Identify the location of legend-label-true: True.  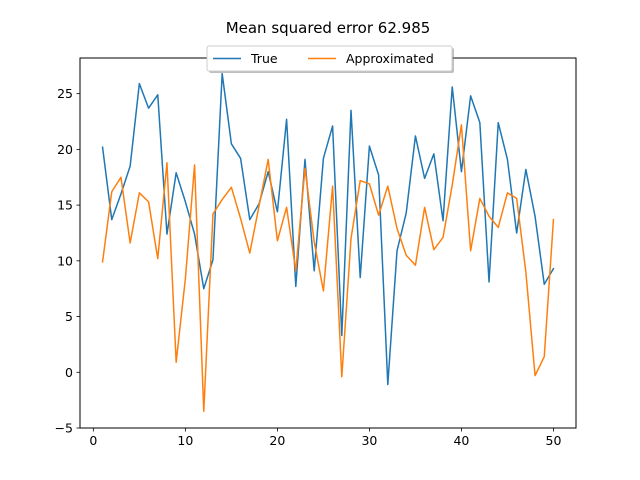
(264, 58).